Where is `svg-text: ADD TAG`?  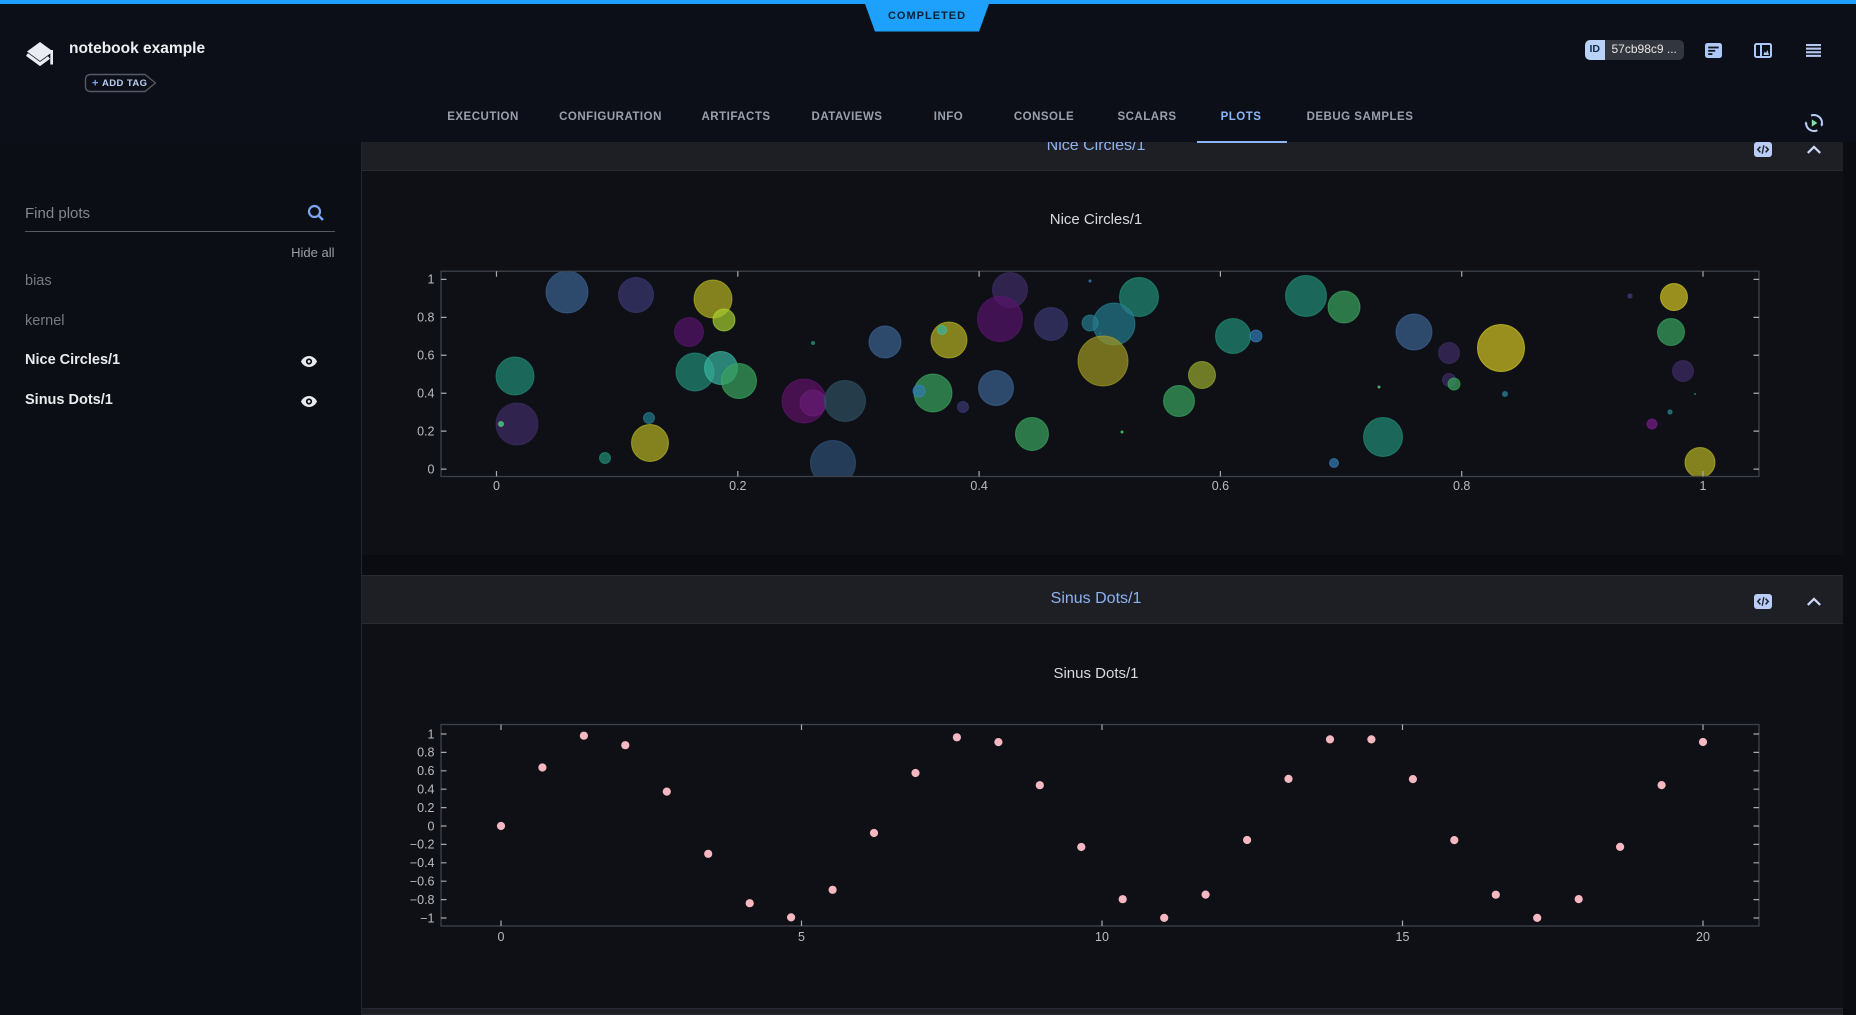 svg-text: ADD TAG is located at coordinates (124, 83).